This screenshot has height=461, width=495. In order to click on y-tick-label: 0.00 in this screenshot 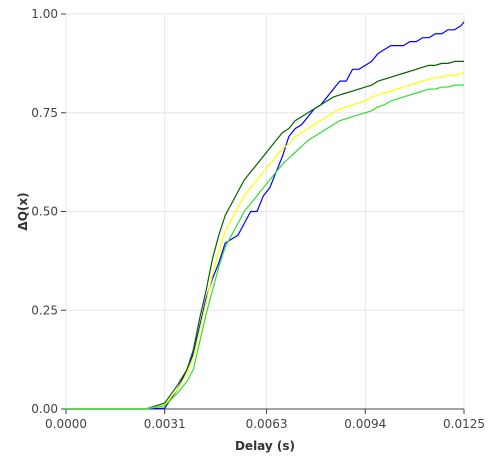, I will do `click(44, 409)`.